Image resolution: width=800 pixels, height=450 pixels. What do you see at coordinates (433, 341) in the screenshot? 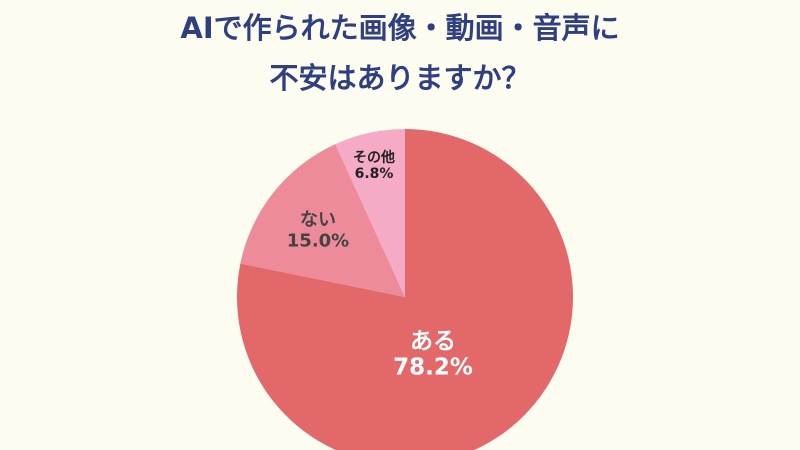
I see `slice-label: ある` at bounding box center [433, 341].